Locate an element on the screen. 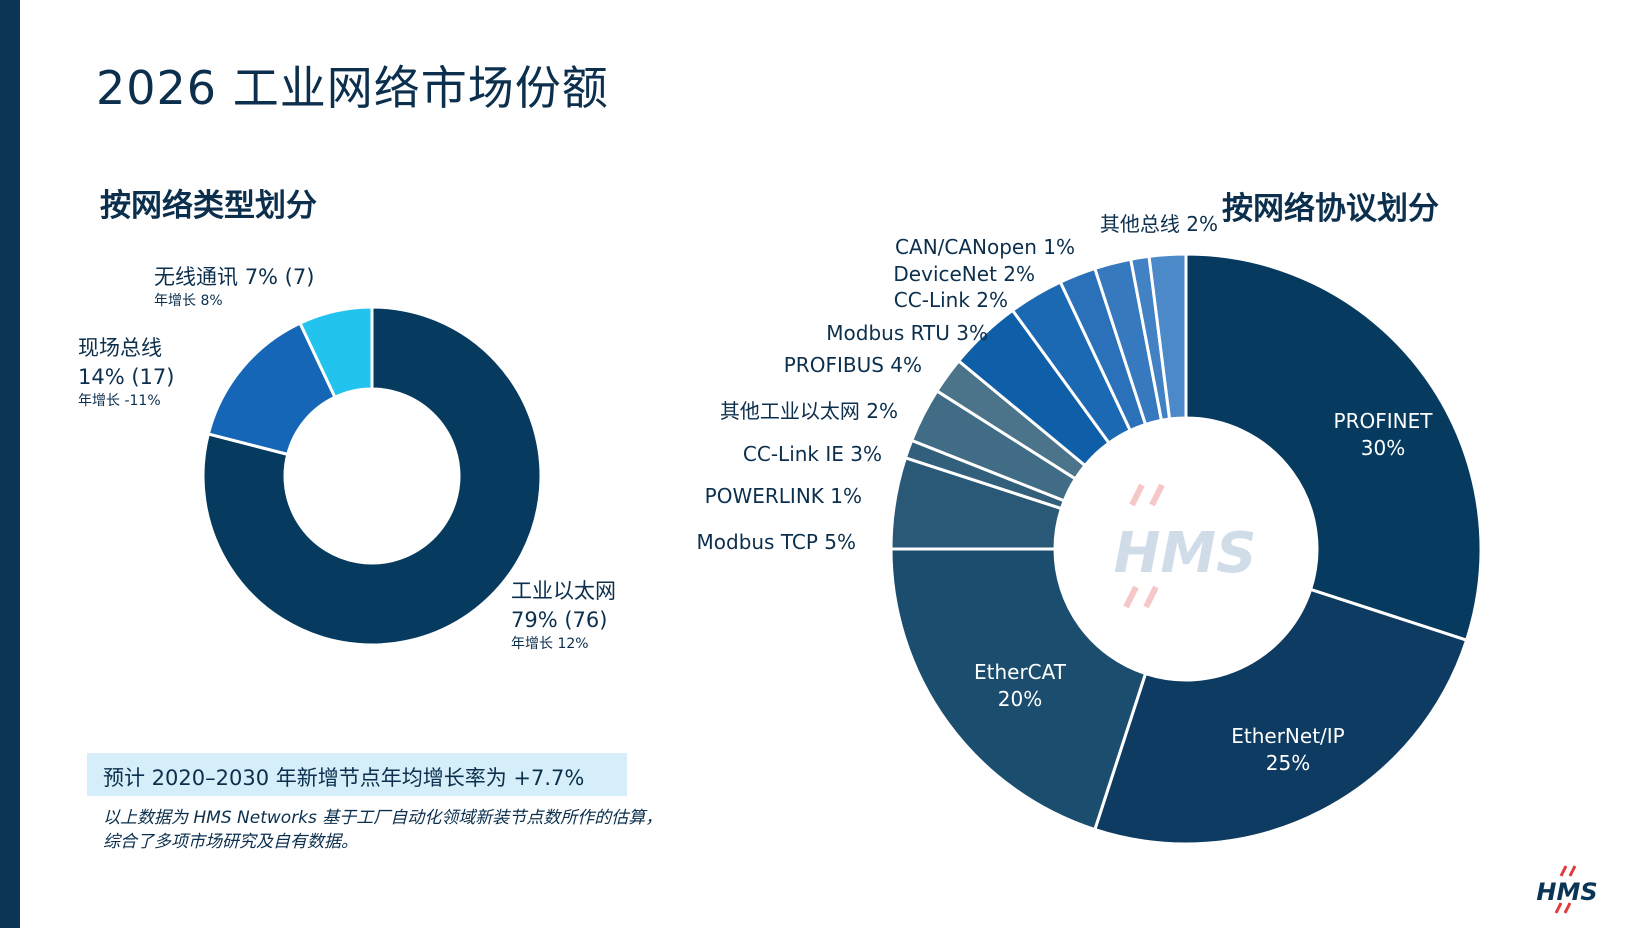  label-industrial-ethernet: 工业以太网 79% (76) 年增长 12% is located at coordinates (563, 615).